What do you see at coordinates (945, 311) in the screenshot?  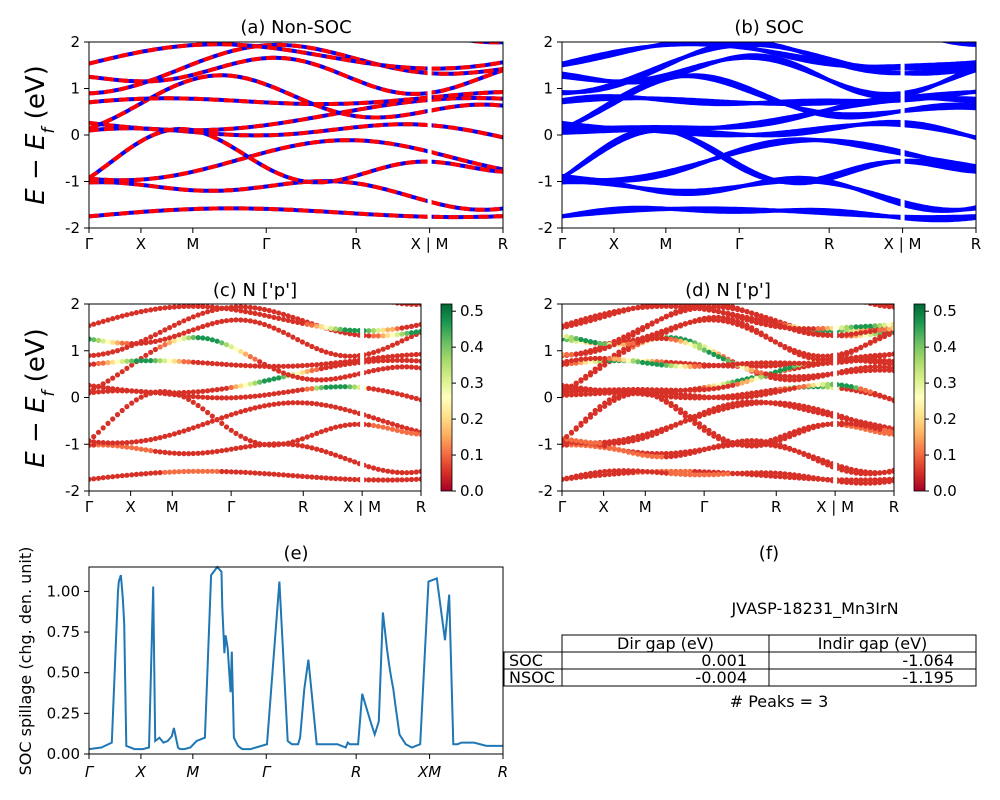 I see `colorbar-tick-label: 0.5` at bounding box center [945, 311].